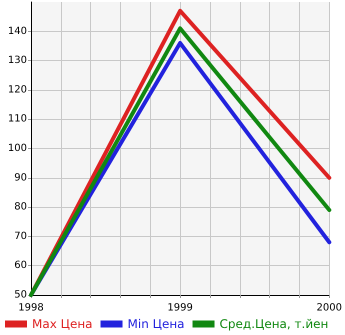 This screenshot has height=335, width=345. Describe the element at coordinates (20, 266) in the screenshot. I see `y-tick-label: 60` at that location.